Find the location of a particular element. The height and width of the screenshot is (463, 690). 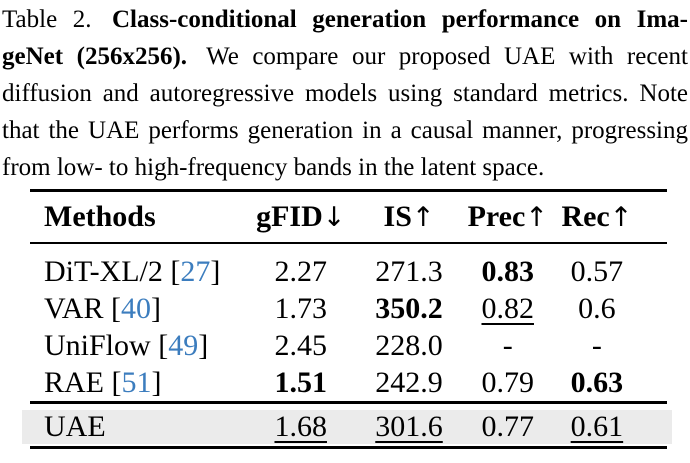

value-cell: 1.73 is located at coordinates (300, 308).